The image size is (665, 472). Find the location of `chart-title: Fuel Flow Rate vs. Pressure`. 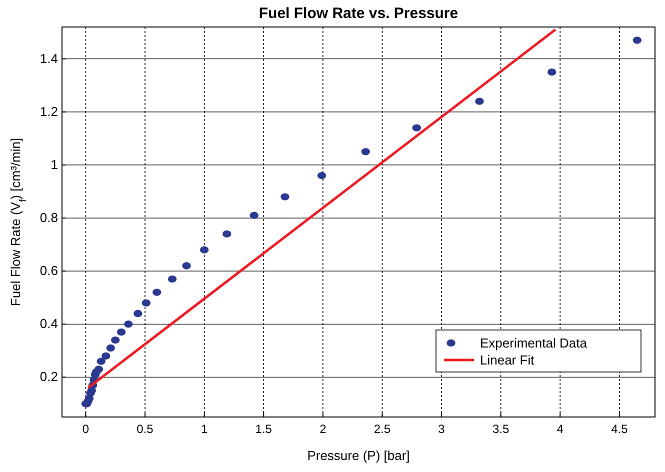

chart-title: Fuel Flow Rate vs. Pressure is located at coordinates (358, 13).